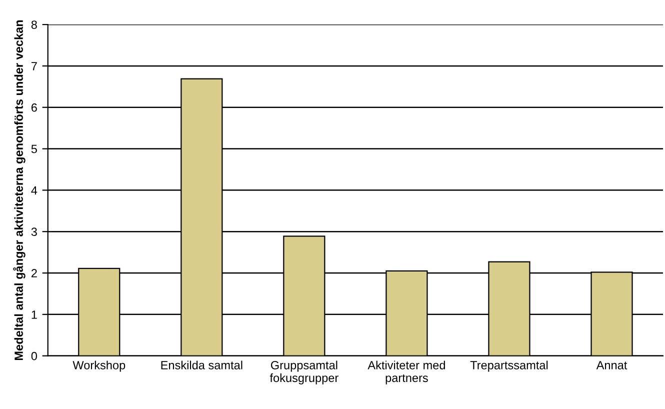  What do you see at coordinates (19, 190) in the screenshot?
I see `y-axis-title: Medeltal antal gånger aktiviteterna genomförts under veckan` at bounding box center [19, 190].